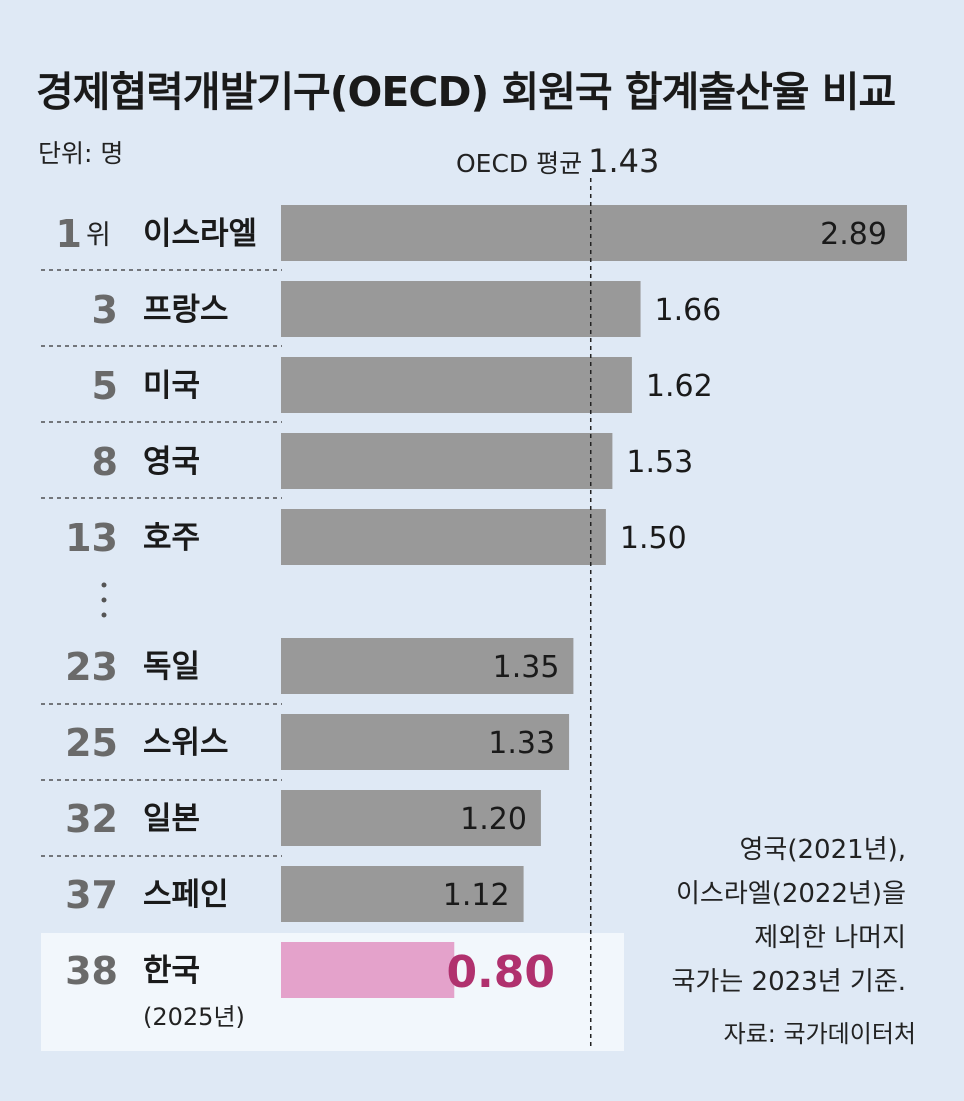 This screenshot has width=964, height=1101. Describe the element at coordinates (659, 462) in the screenshot. I see `value-label: 1.53` at that location.